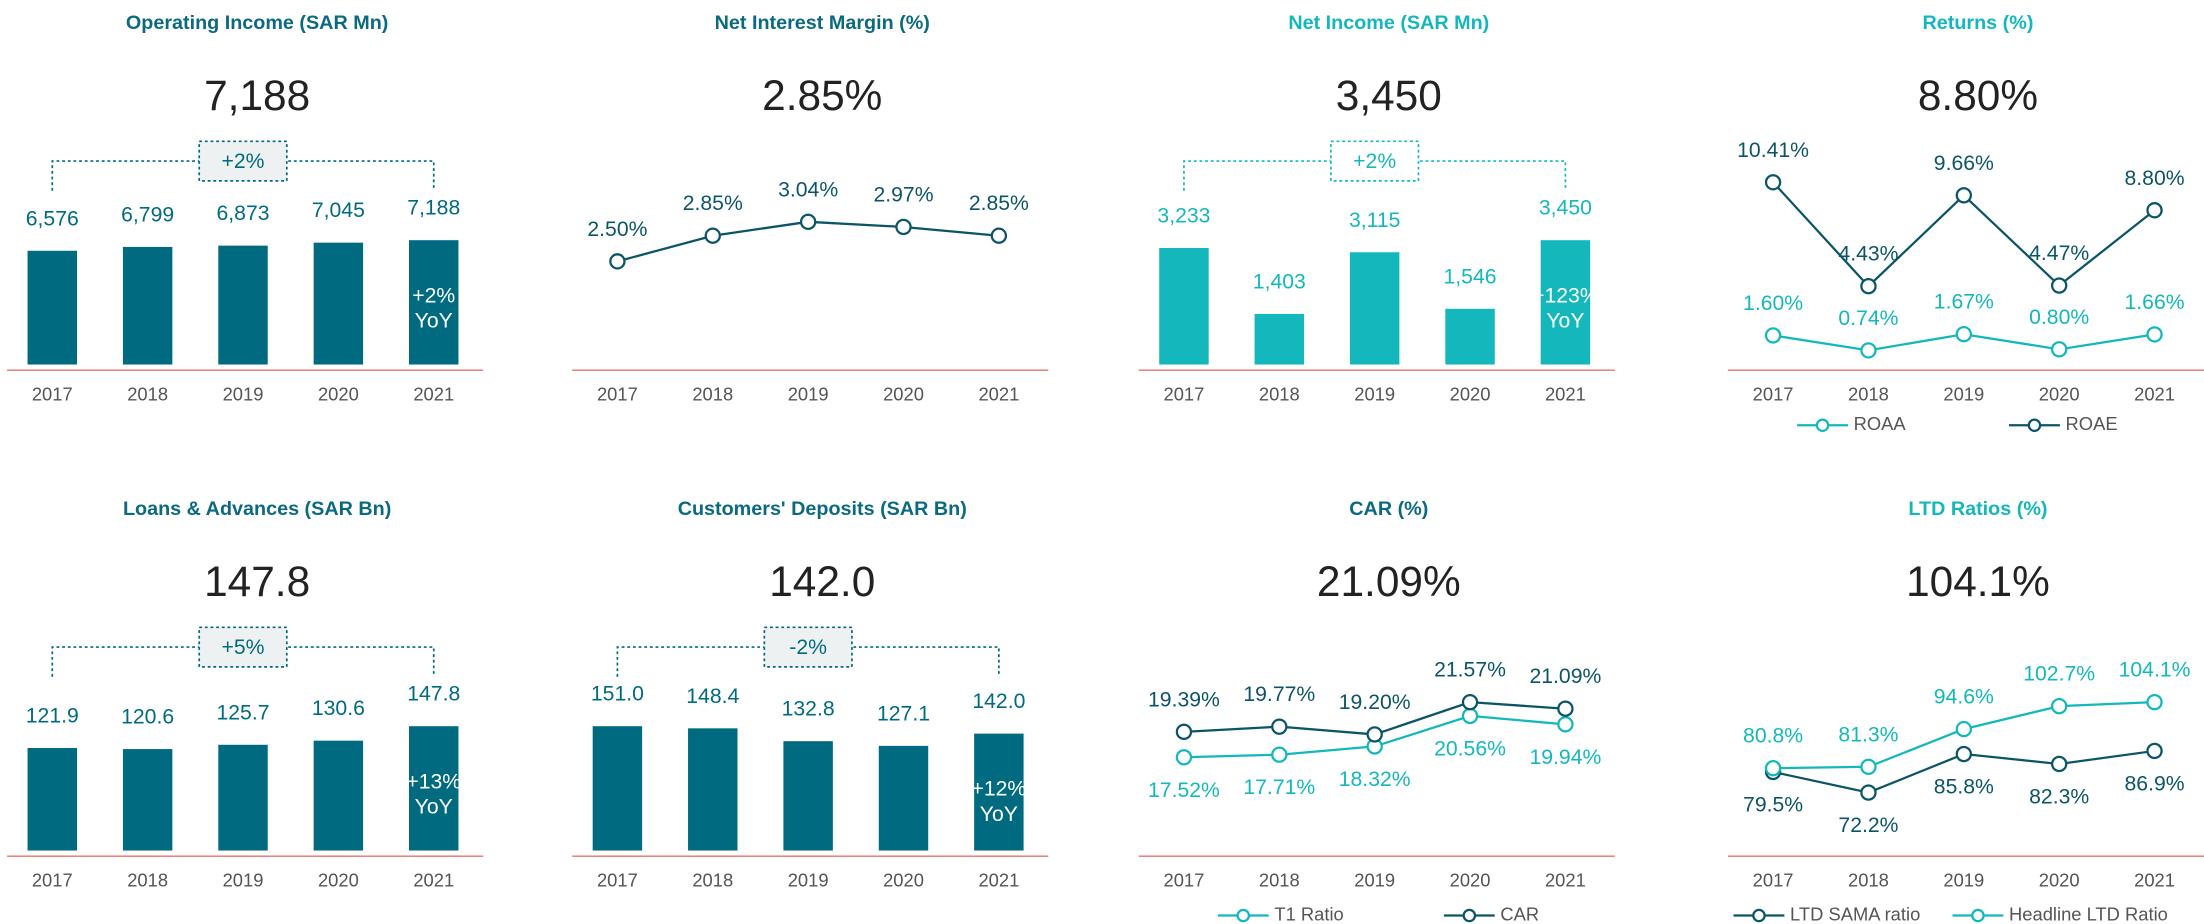 This screenshot has width=2204, height=924. I want to click on value-label: 151.0, so click(617, 694).